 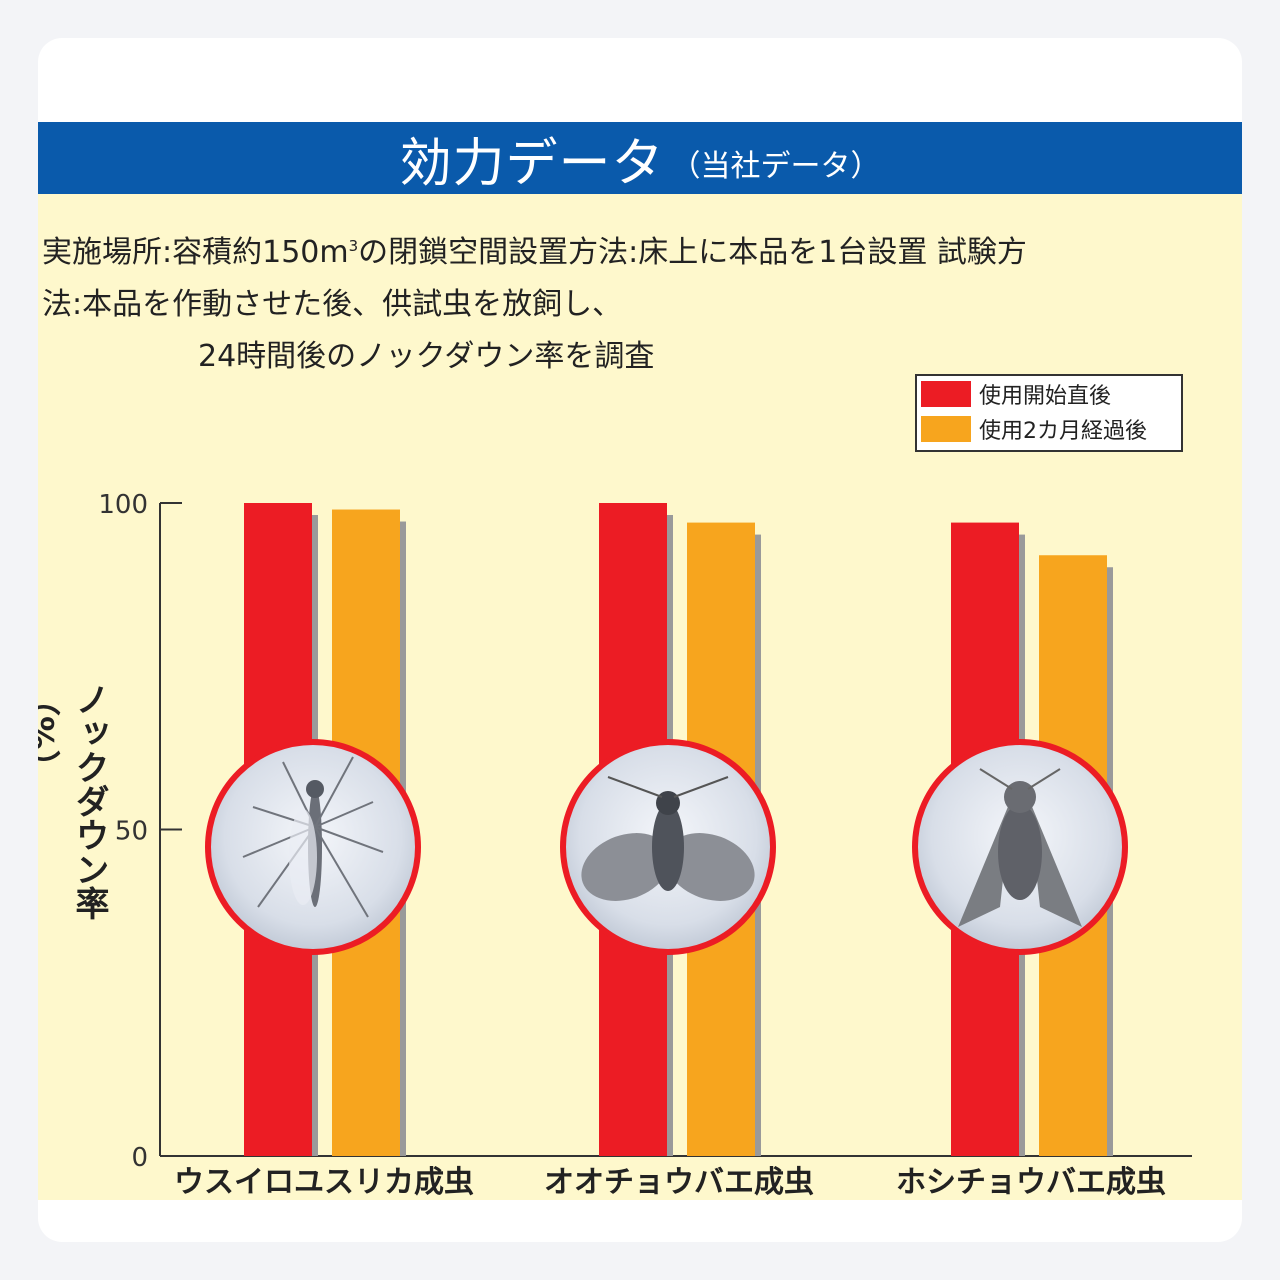 What do you see at coordinates (775, 166) in the screenshot?
I see `page-subtitle: （当社データ）` at bounding box center [775, 166].